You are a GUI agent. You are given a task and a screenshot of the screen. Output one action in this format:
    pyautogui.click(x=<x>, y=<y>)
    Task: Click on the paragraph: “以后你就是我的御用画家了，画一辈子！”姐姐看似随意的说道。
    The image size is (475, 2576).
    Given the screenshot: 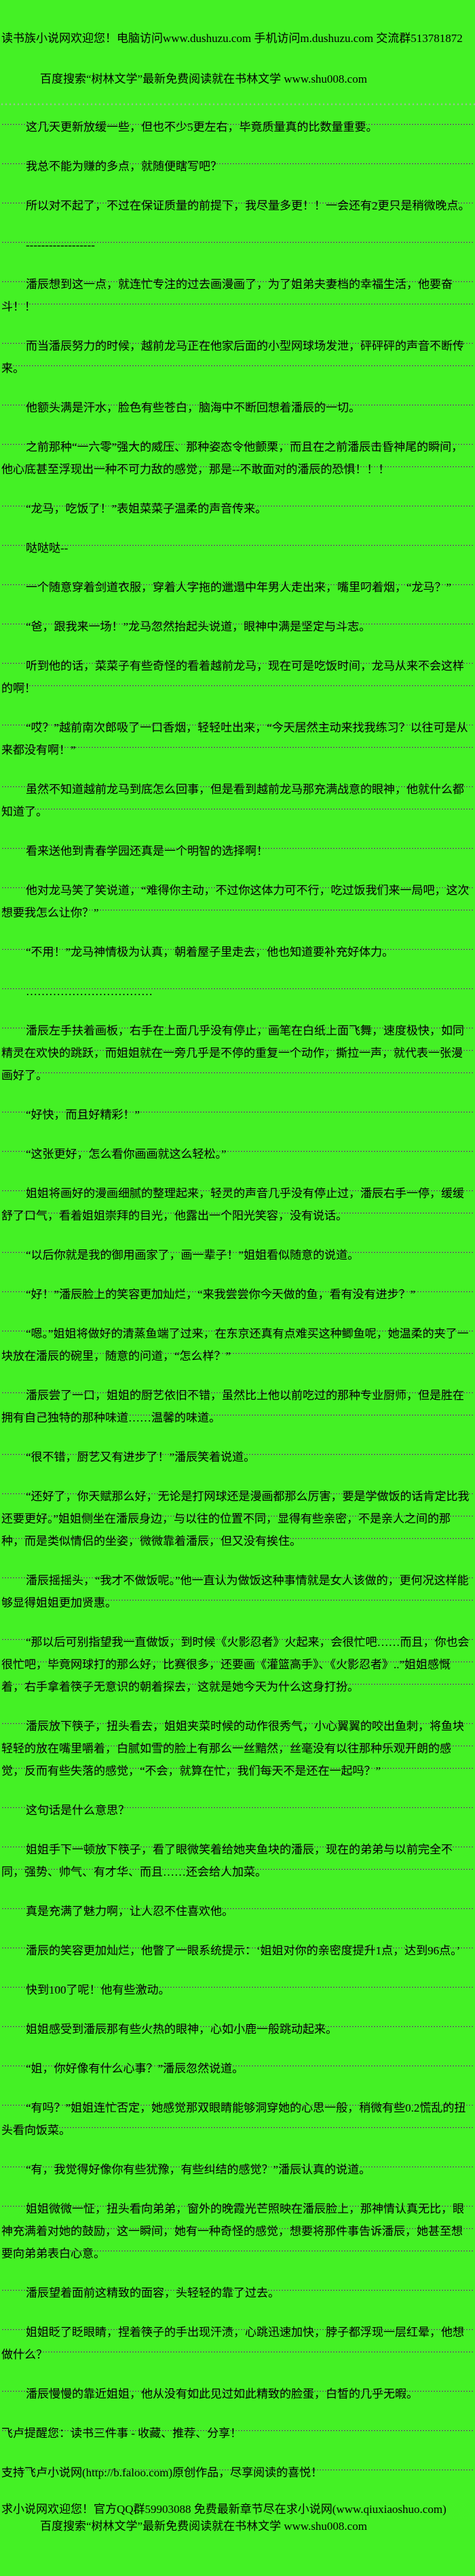 What is the action you would take?
    pyautogui.click(x=237, y=1255)
    